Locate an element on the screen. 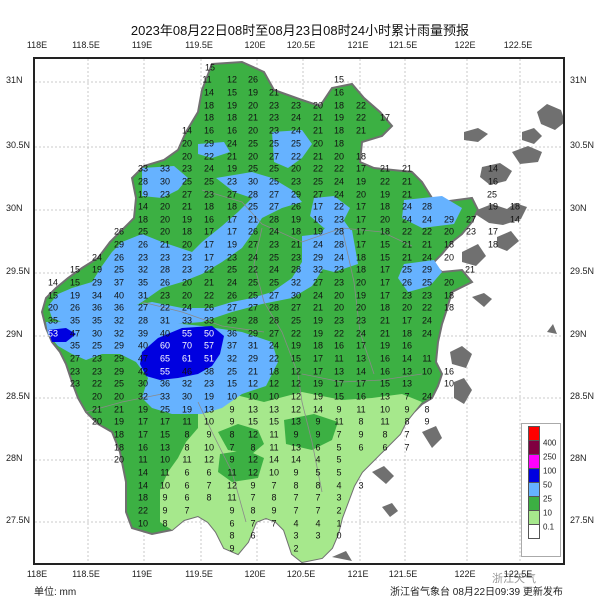  longitude-label-top: 120.5E is located at coordinates (301, 45).